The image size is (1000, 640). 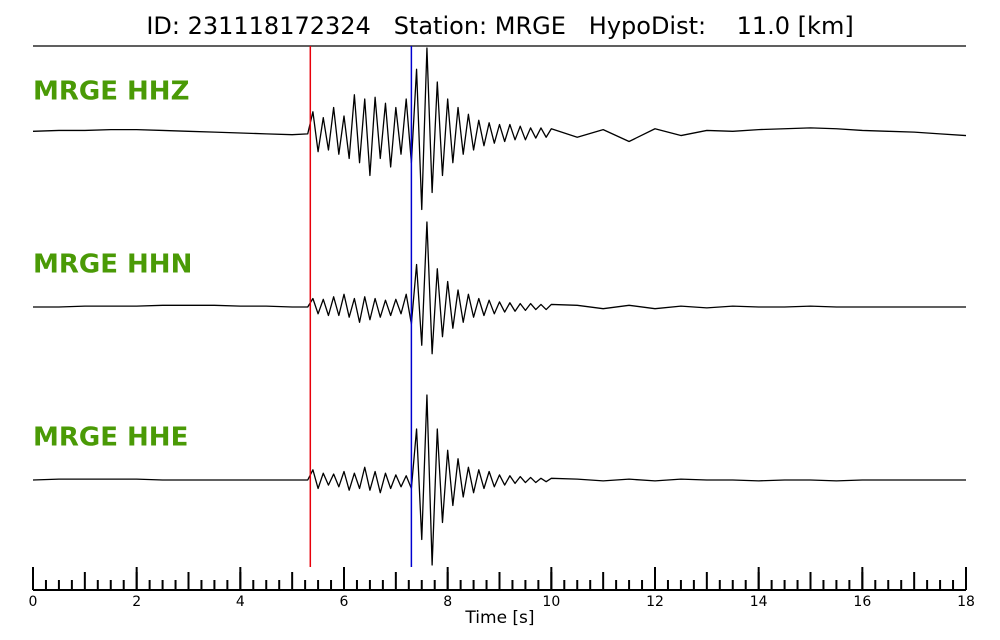 What do you see at coordinates (110, 438) in the screenshot?
I see `trace-label: MRGE HHE` at bounding box center [110, 438].